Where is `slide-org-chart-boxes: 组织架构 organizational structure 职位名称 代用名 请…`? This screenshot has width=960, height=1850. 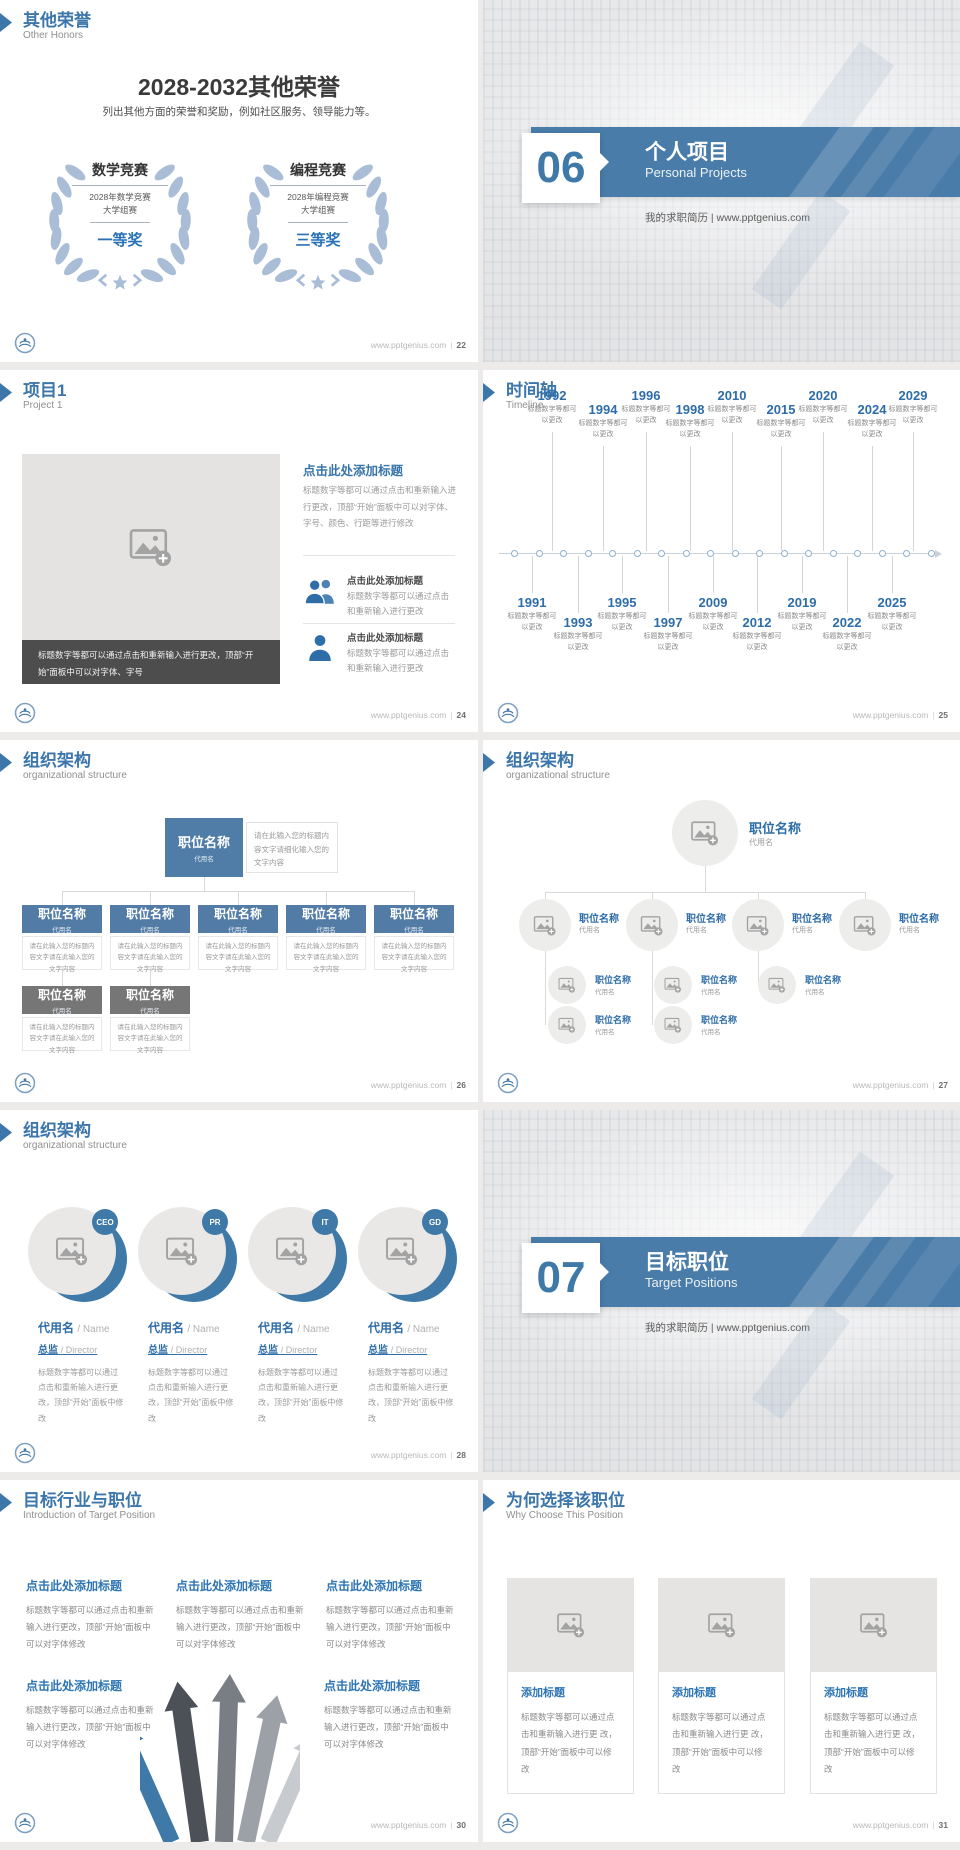
slide-org-chart-boxes: 组织架构 organizational structure 职位名称 代用名 请… is located at coordinates (239, 921).